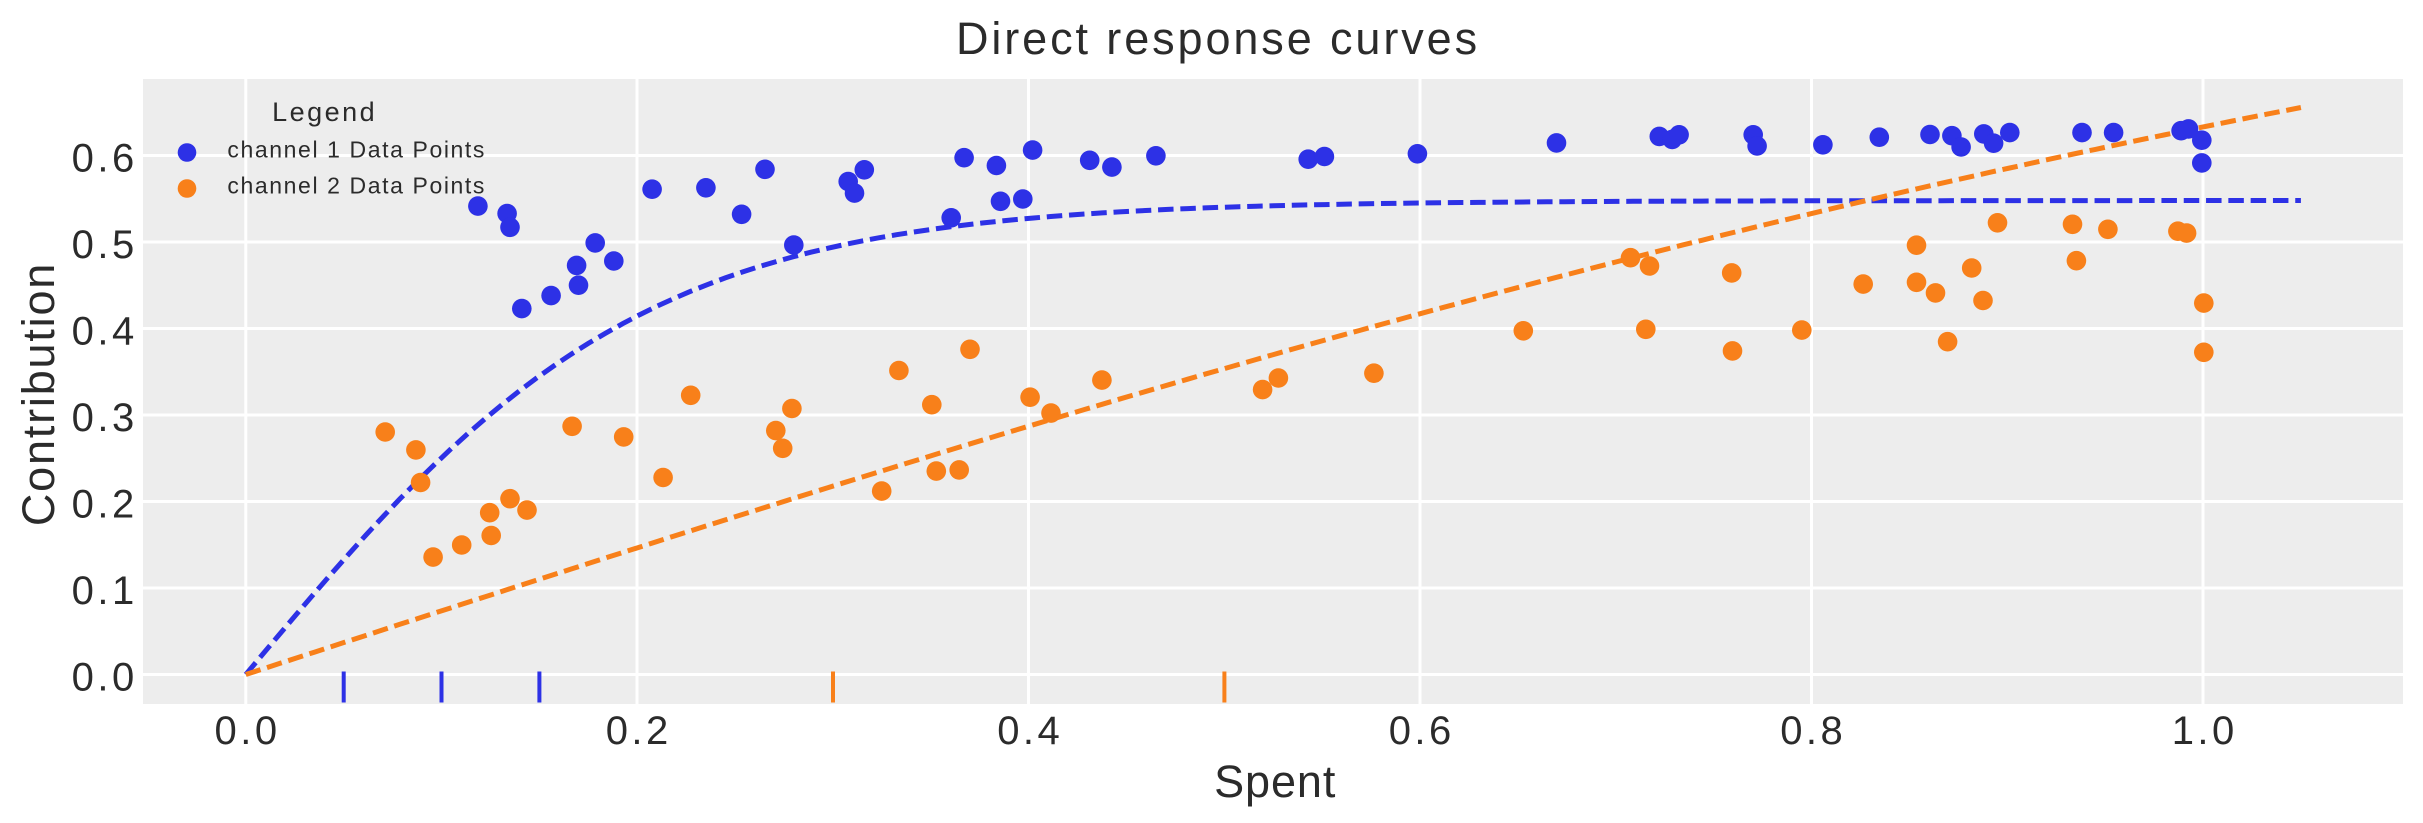  I want to click on svg-text: channel 1 Data Points, so click(356, 150).